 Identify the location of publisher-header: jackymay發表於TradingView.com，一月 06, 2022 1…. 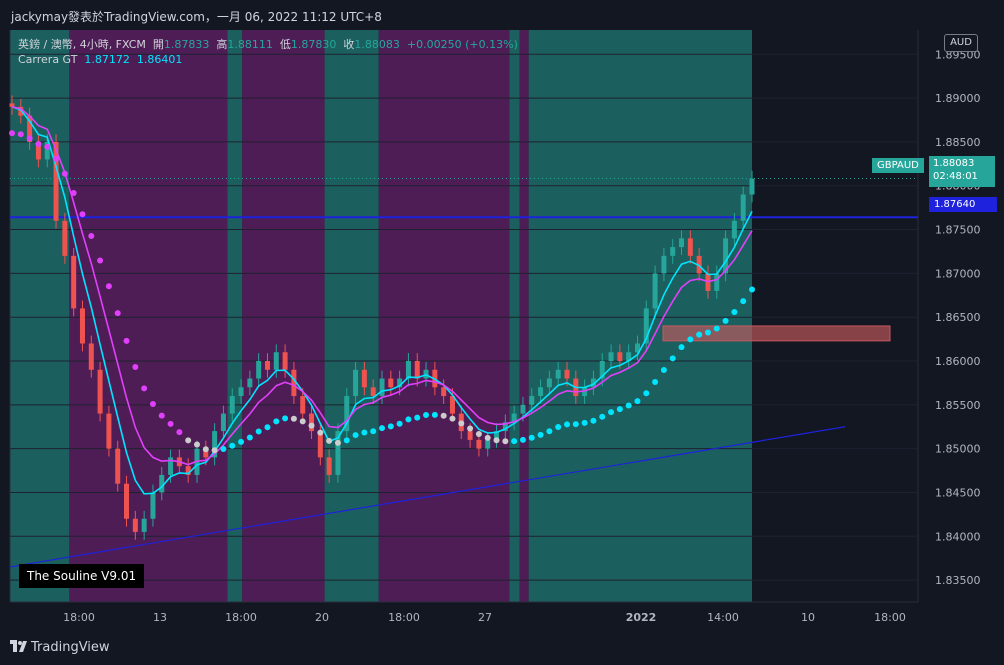
(196, 17).